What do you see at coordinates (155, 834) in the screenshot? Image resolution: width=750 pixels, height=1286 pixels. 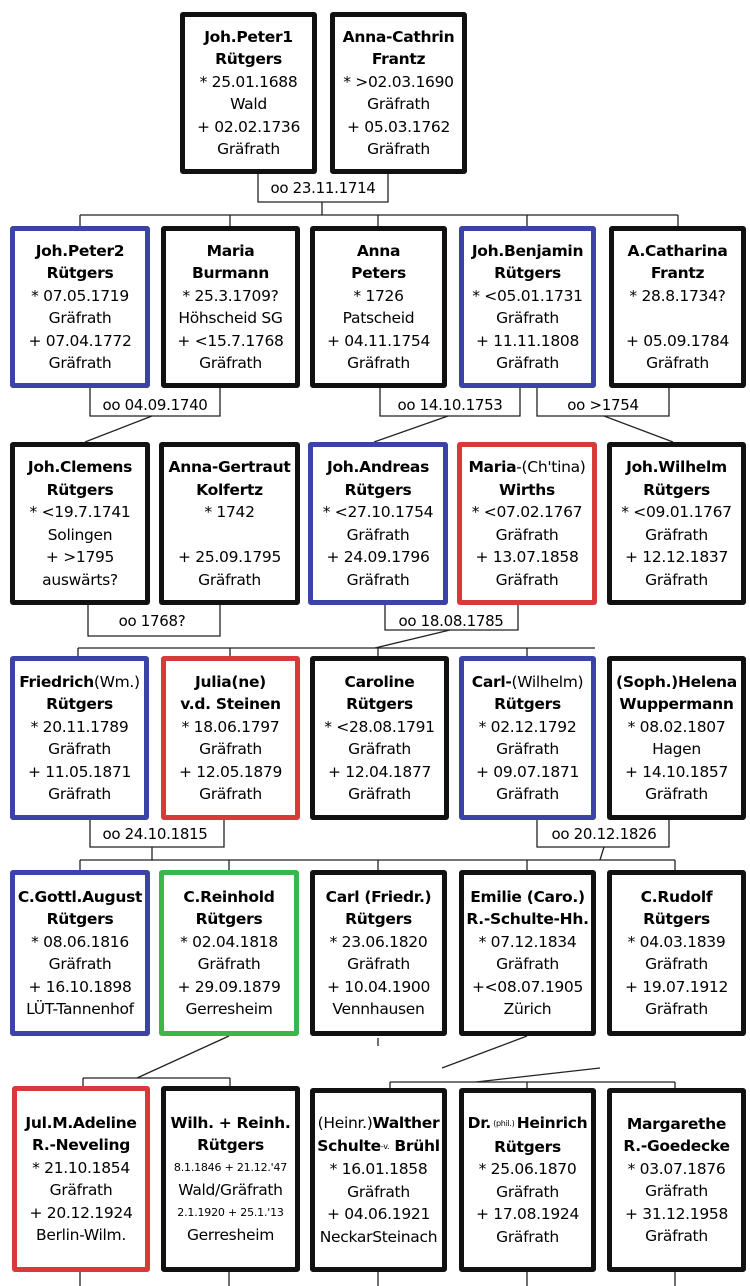 I see `marriage-label: oo 24.10.1815` at bounding box center [155, 834].